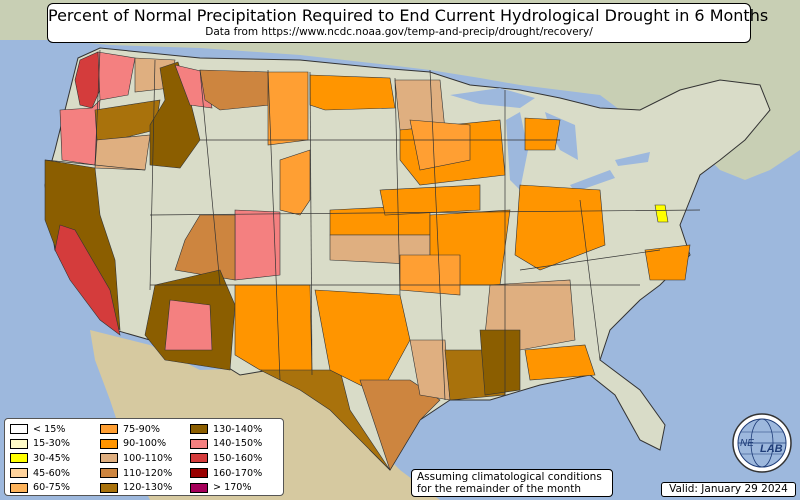 This screenshot has width=800, height=500. I want to click on legend-item: 150-160%, so click(226, 458).